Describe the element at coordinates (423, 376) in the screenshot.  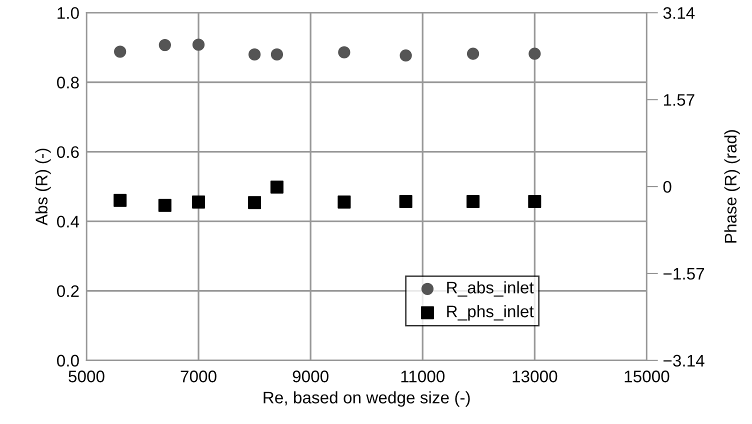
I see `x-tick-label: 11000` at that location.